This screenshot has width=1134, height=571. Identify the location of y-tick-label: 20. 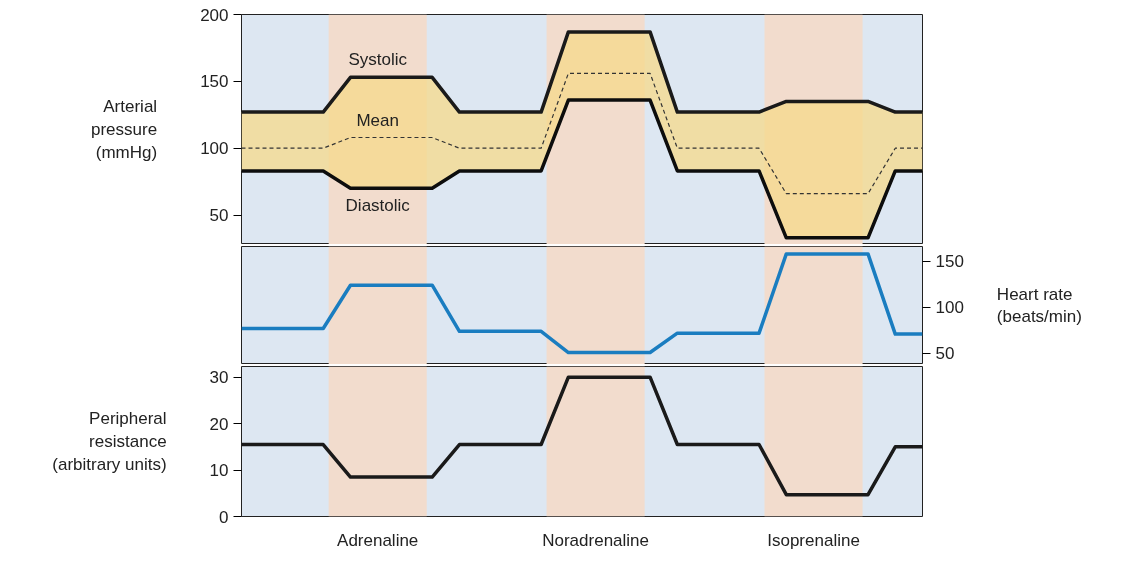
(219, 424).